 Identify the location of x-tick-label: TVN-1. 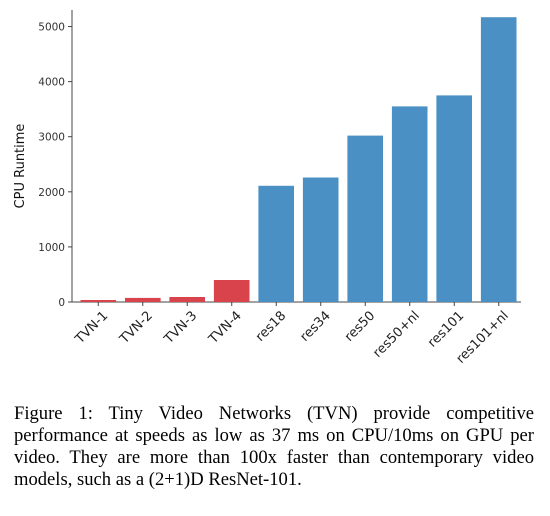
(91, 327).